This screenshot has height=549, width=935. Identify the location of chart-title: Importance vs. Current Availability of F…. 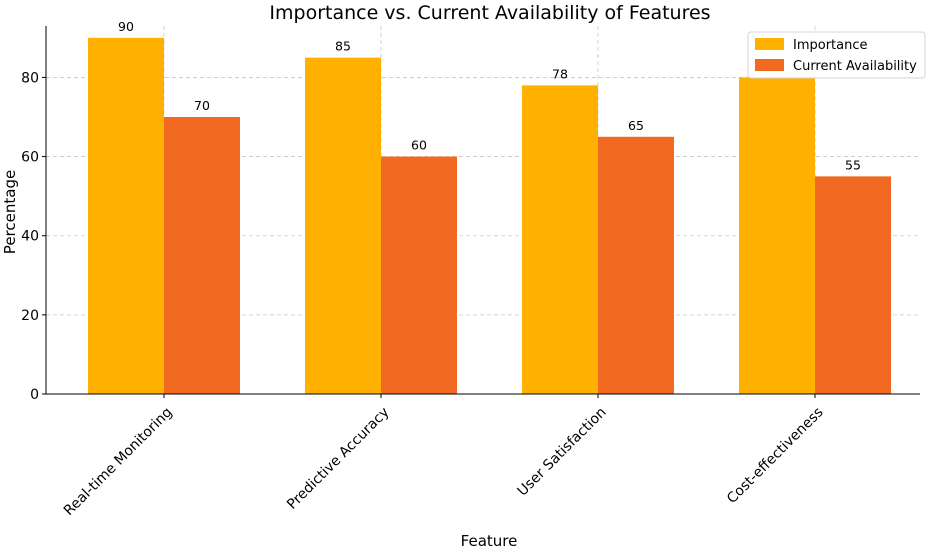
(489, 13).